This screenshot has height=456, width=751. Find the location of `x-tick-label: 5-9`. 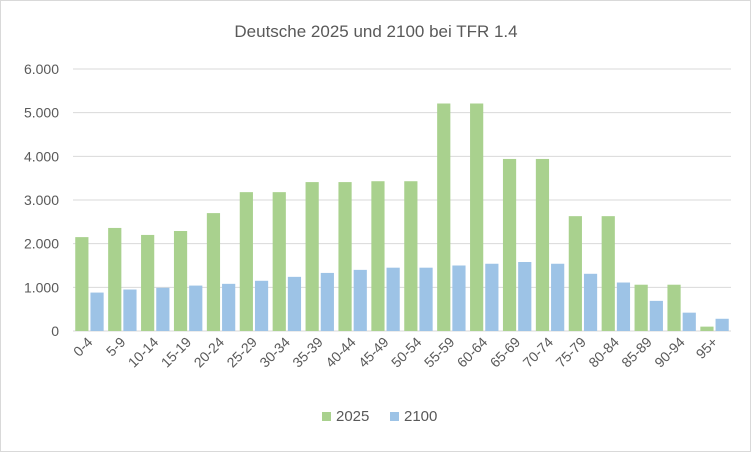

x-tick-label: 5-9 is located at coordinates (116, 347).